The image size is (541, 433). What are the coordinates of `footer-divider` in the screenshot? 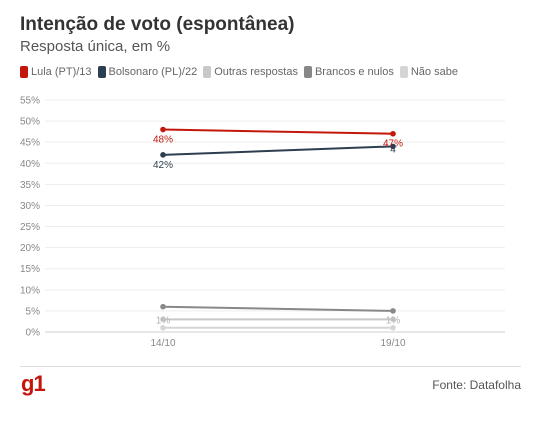 It's located at (270, 366).